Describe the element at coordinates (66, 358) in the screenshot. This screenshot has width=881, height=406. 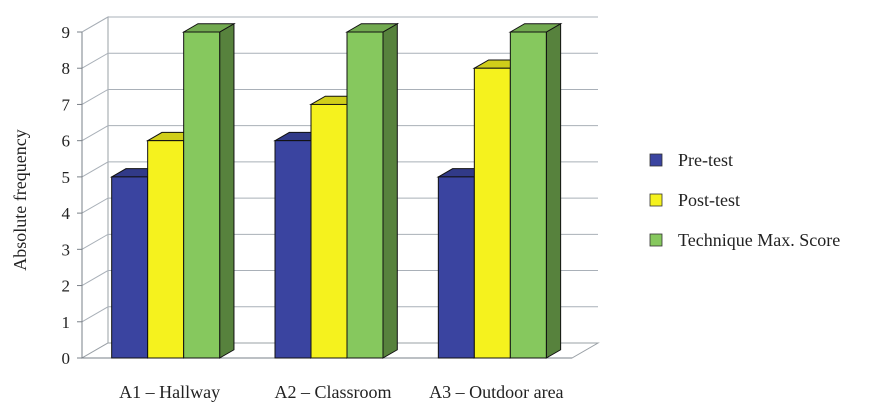
I see `y-tick-label: 0` at that location.